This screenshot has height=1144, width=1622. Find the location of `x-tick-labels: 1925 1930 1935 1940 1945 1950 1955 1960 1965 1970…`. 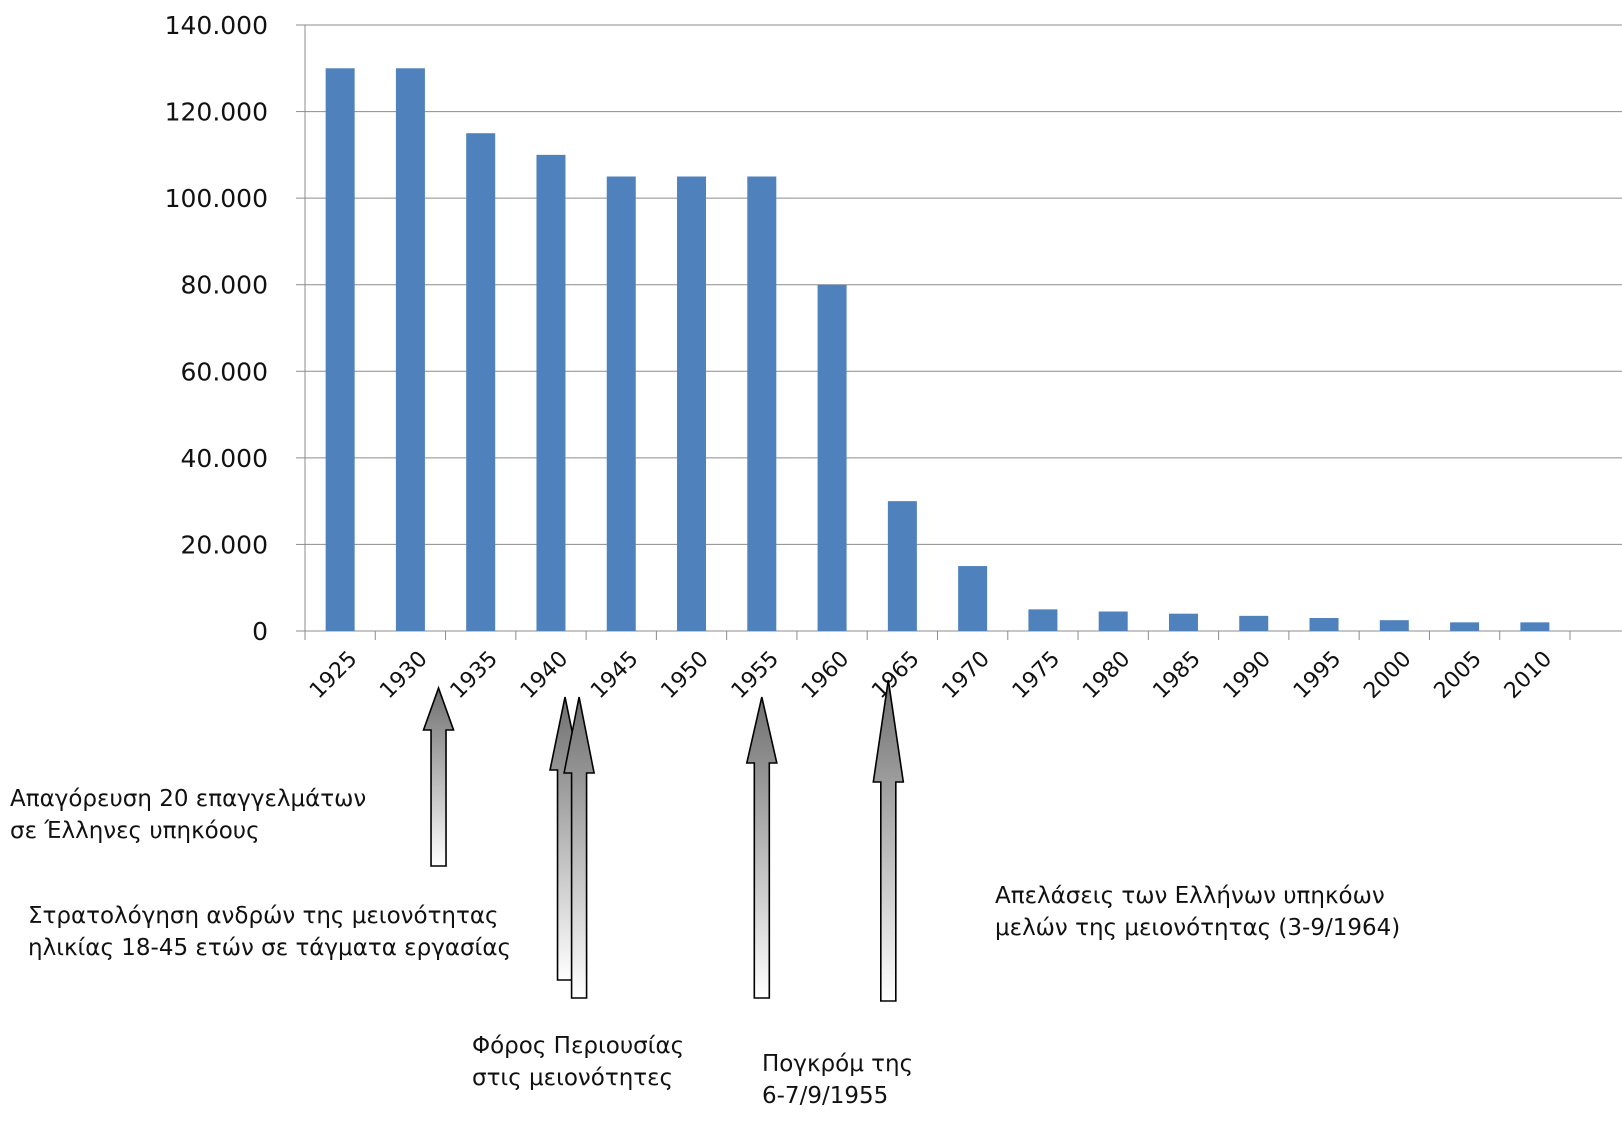

x-tick-labels: 1925 1930 1935 1940 1945 1950 1955 1960 1965 1970… is located at coordinates (931, 675).